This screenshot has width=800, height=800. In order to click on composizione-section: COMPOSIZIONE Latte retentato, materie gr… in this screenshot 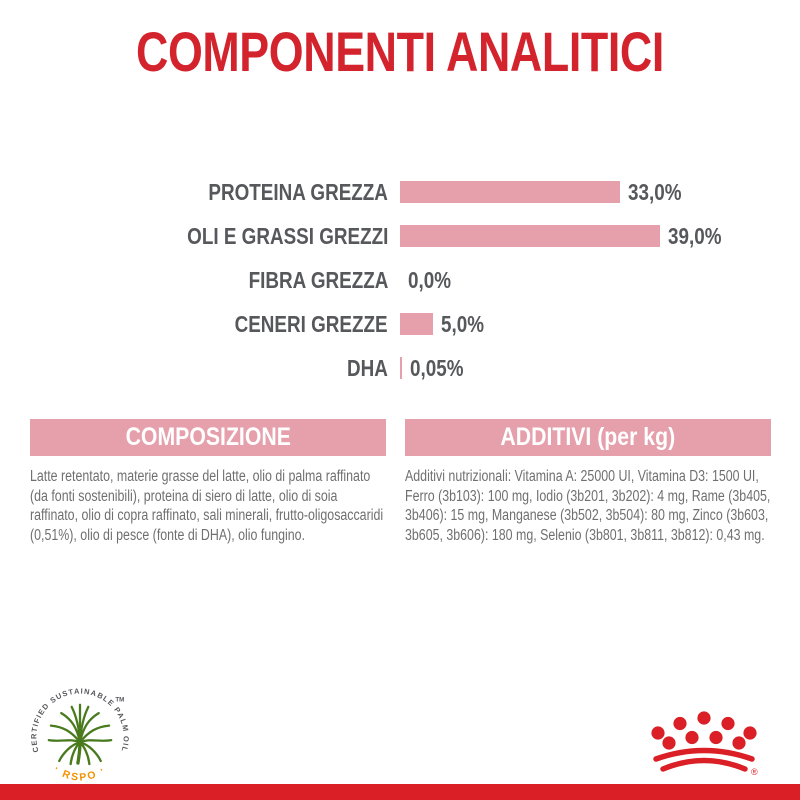, I will do `click(208, 482)`.